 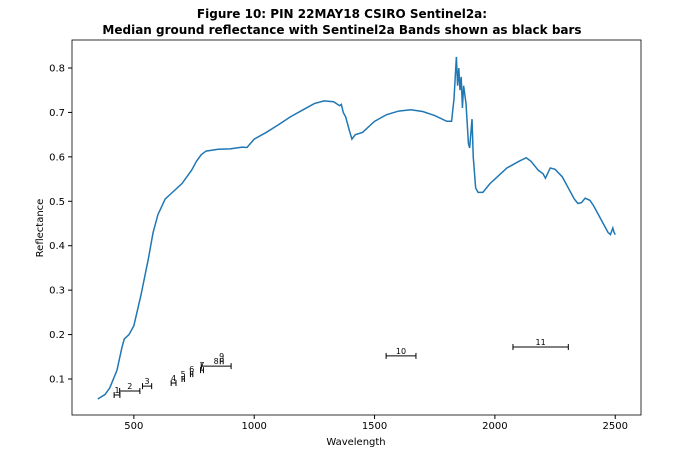 What do you see at coordinates (57, 68) in the screenshot?
I see `y-tick-label: 0.8` at bounding box center [57, 68].